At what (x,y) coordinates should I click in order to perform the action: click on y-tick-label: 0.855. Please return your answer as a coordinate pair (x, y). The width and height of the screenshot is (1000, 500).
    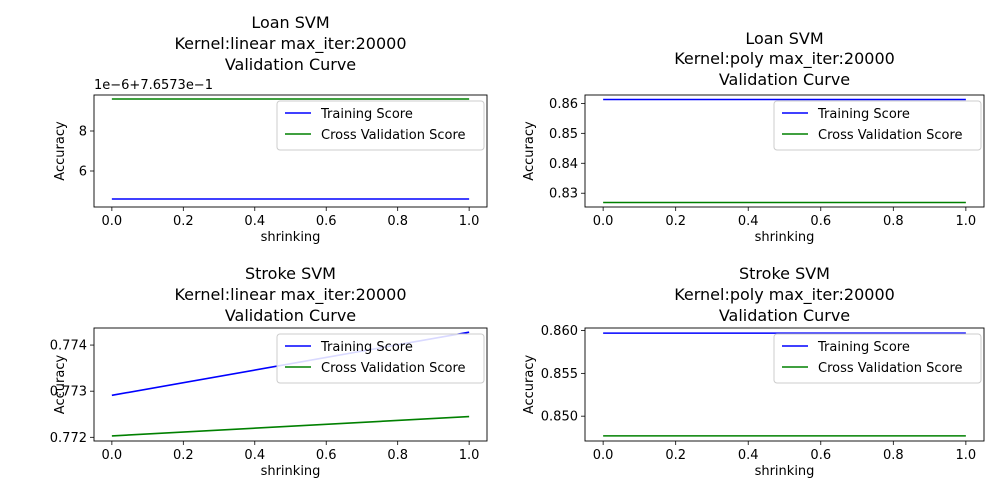
    Looking at the image, I should click on (559, 374).